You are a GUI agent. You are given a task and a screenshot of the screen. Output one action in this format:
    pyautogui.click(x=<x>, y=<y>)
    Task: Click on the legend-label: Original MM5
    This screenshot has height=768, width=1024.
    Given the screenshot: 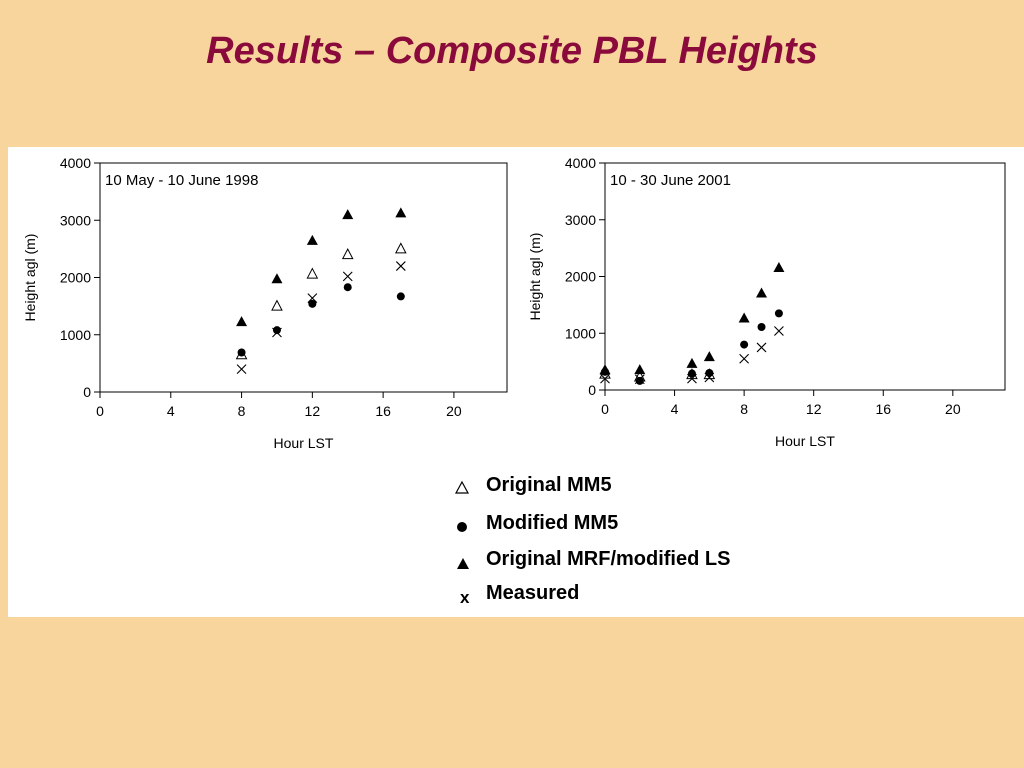 What is the action you would take?
    pyautogui.click(x=549, y=485)
    